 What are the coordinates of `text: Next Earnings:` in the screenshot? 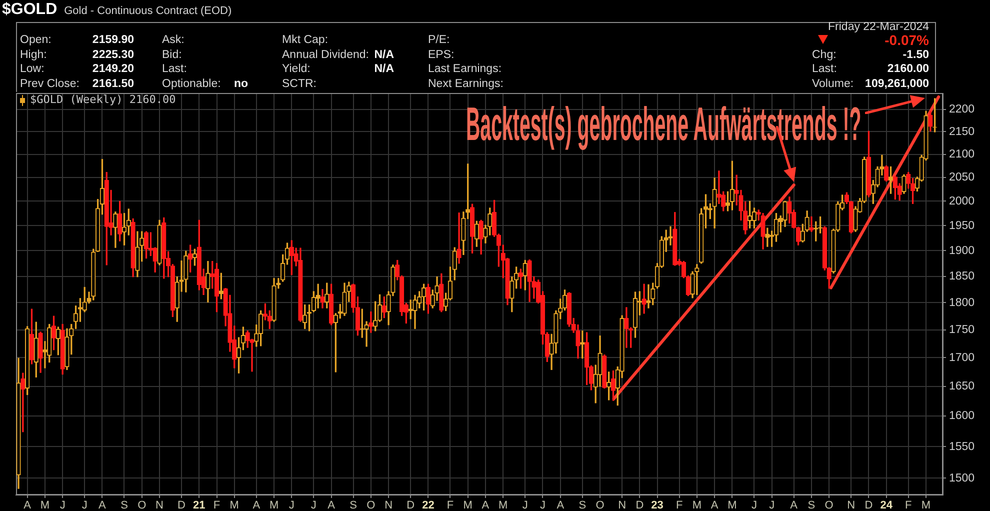 It's located at (466, 83).